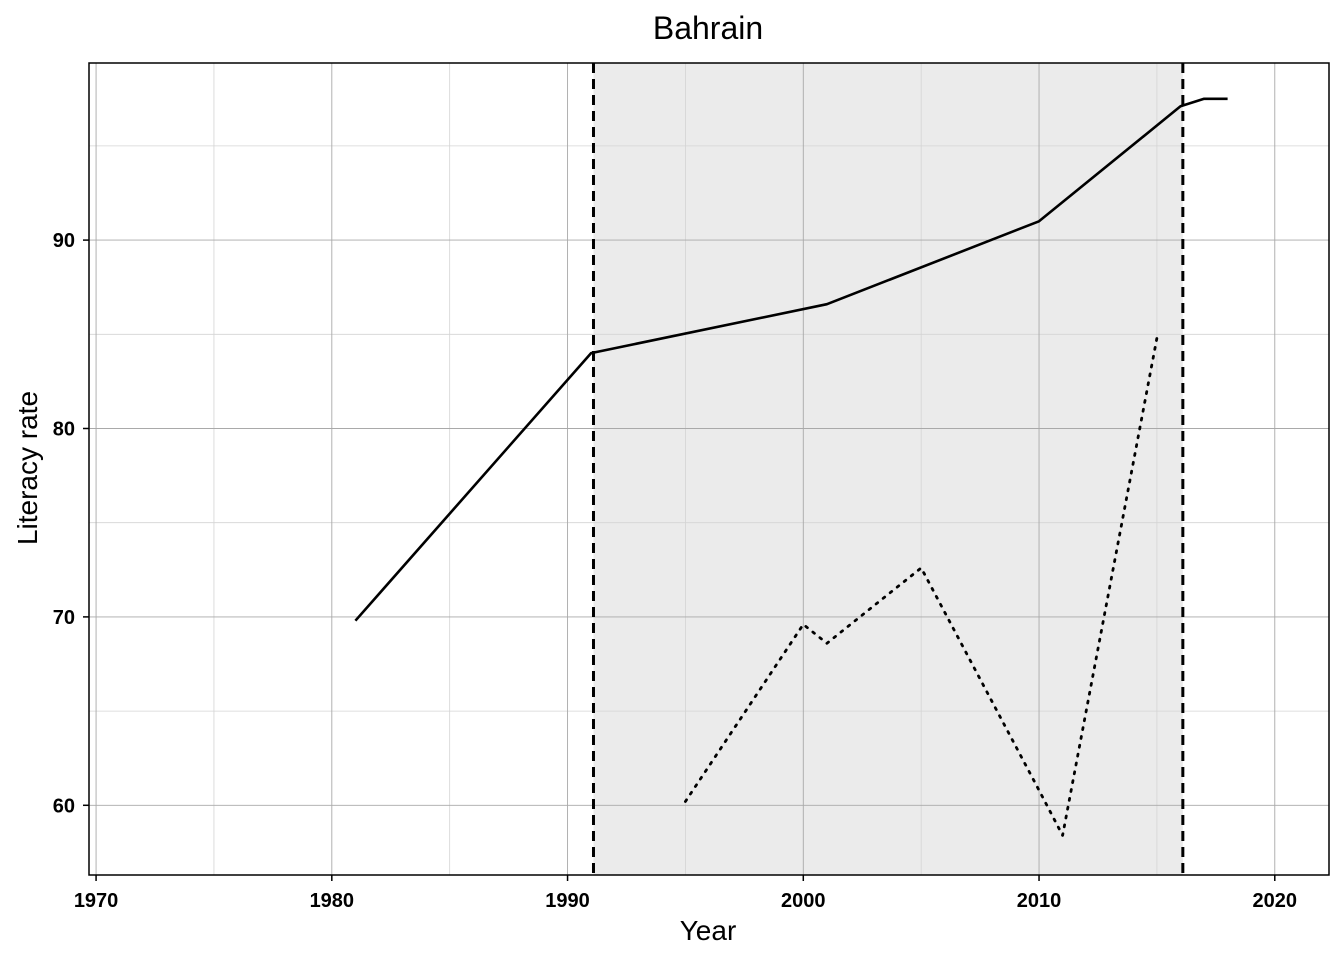 This screenshot has width=1344, height=960. I want to click on x-tick-label: 1980, so click(332, 901).